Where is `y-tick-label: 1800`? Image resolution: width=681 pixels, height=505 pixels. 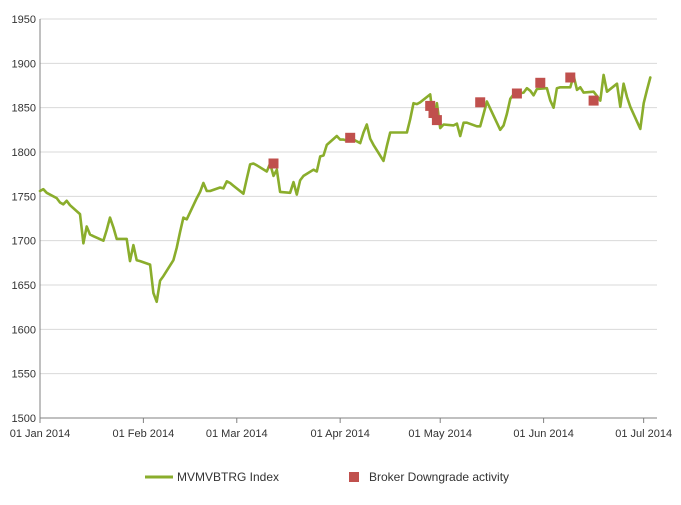 y-tick-label: 1800 is located at coordinates (24, 153).